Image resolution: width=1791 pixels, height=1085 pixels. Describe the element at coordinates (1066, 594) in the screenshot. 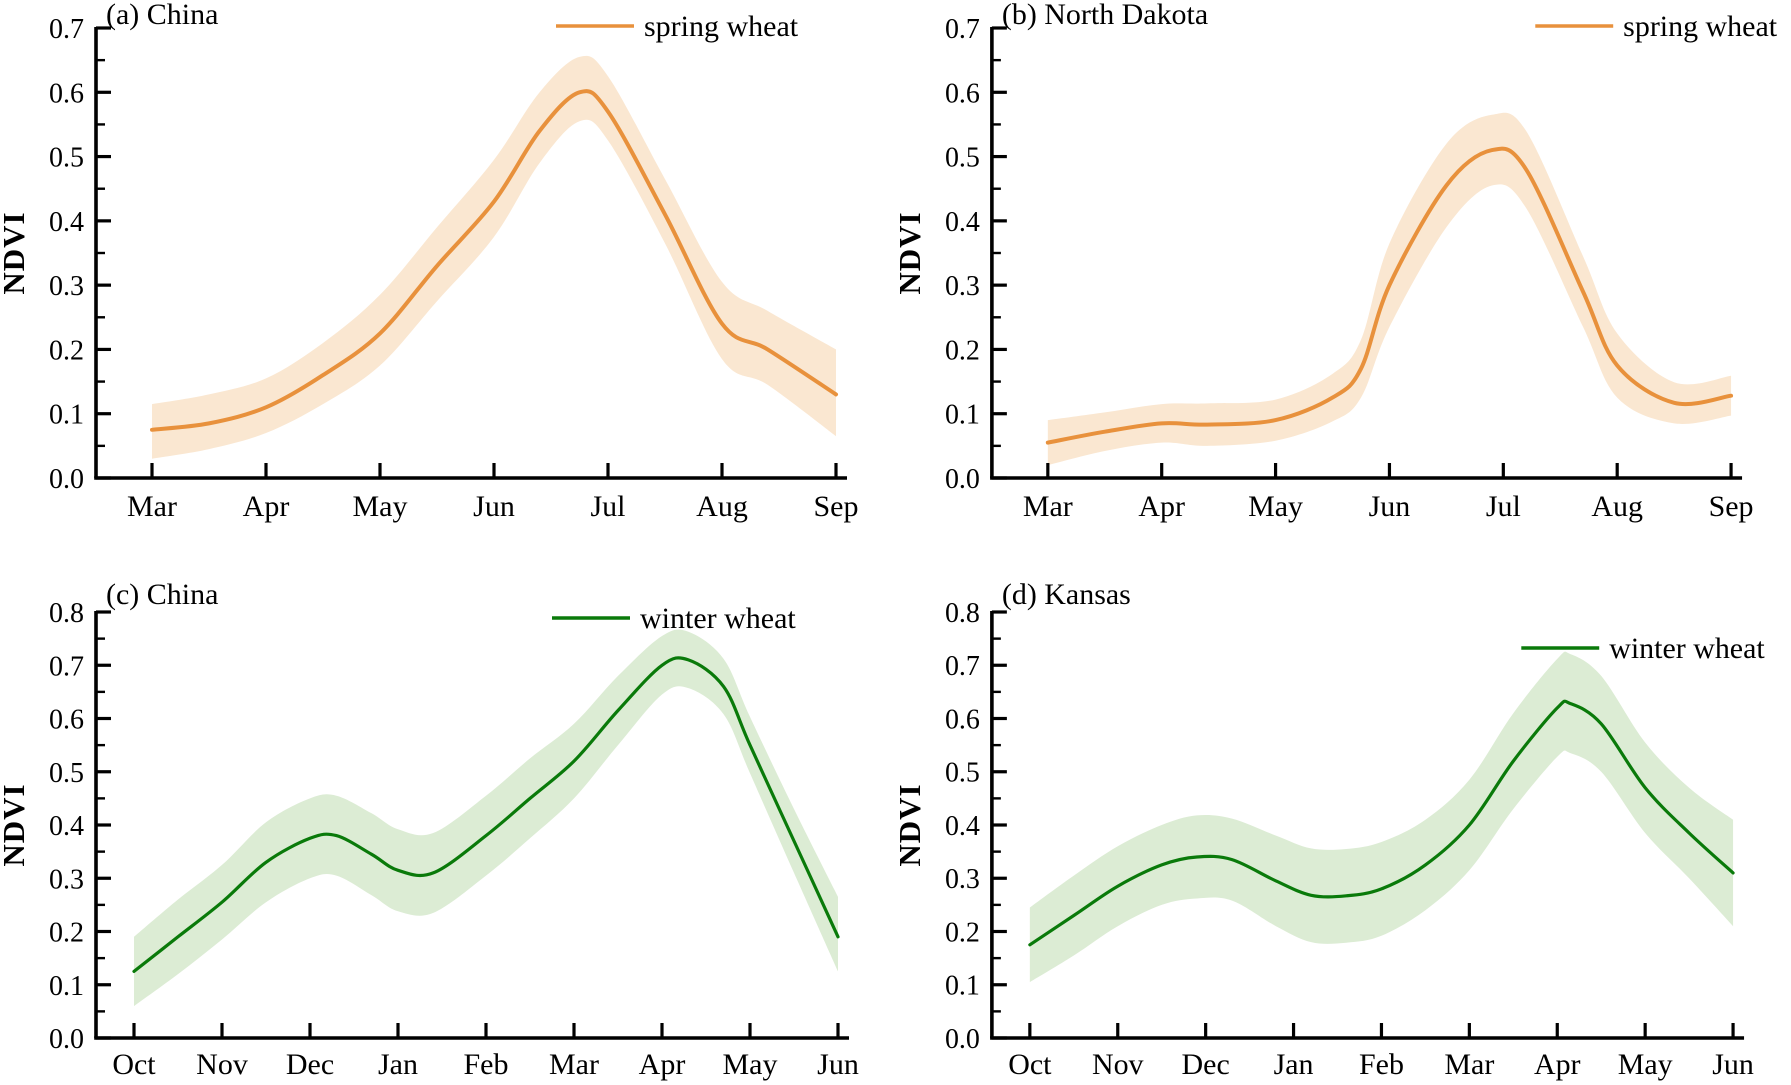

I see `panel-title: (d) Kansas` at that location.